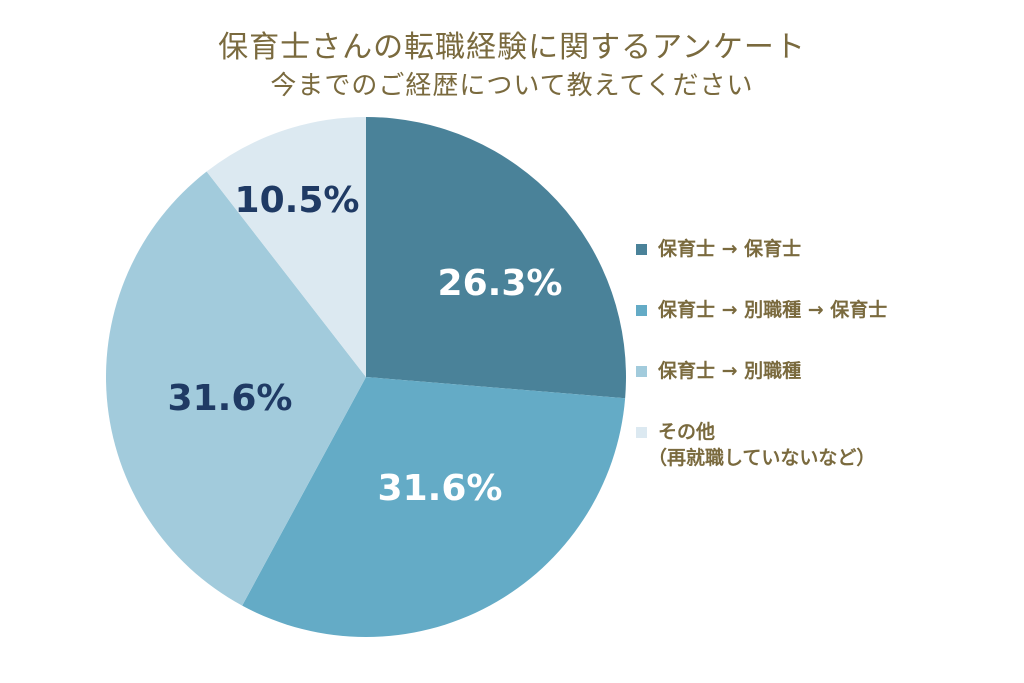  I want to click on legend-item-0: 保育士 → 保育士, so click(821, 249).